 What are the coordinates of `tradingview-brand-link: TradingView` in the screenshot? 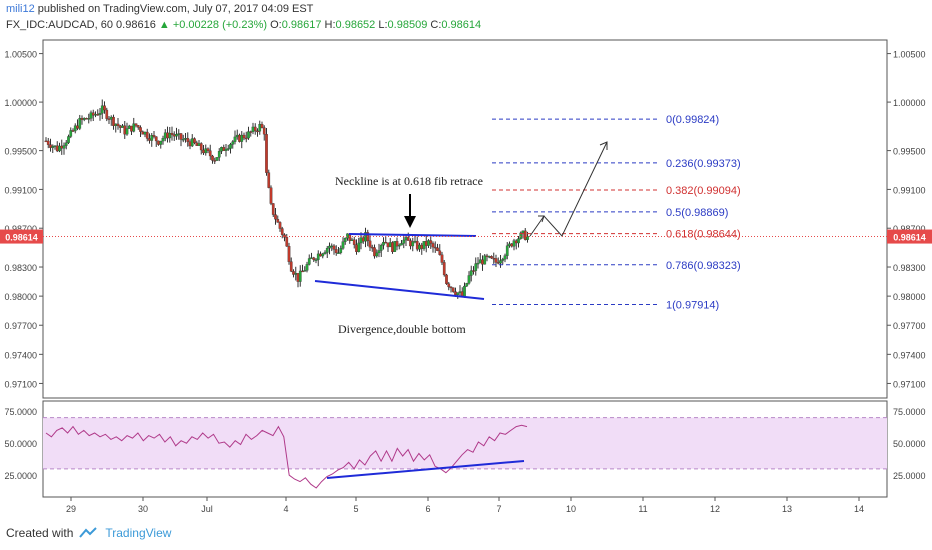 It's located at (138, 533).